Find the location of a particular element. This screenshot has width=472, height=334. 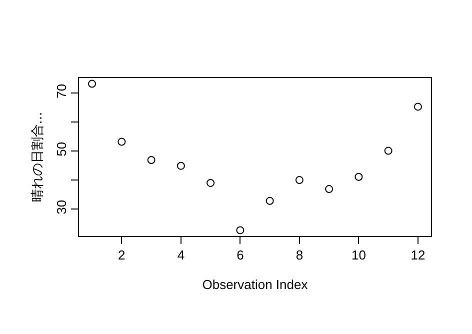

x-tick-label: 2 is located at coordinates (122, 255).